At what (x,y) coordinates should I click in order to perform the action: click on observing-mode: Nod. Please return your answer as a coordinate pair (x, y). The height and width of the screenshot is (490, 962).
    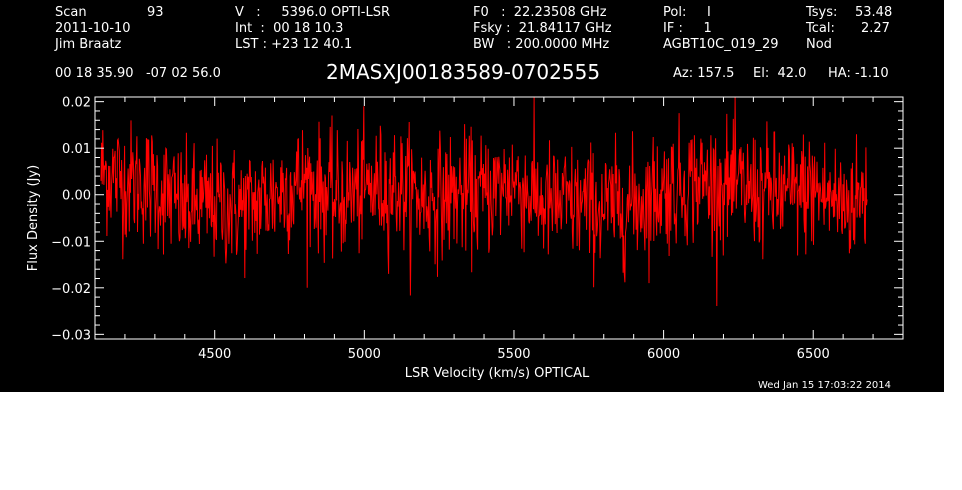
    Looking at the image, I should click on (819, 44).